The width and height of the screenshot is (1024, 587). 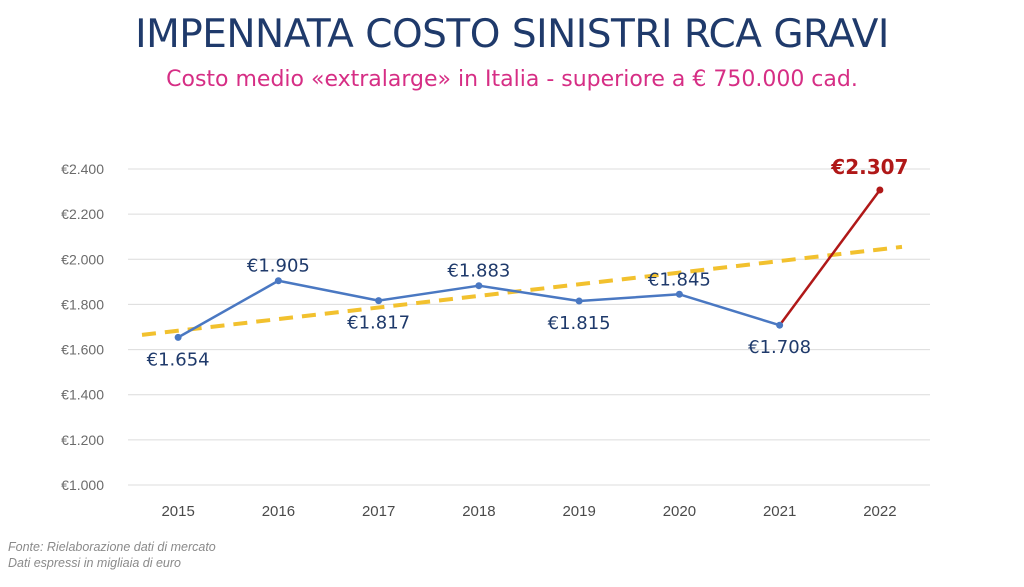 I want to click on data-label: €1.883, so click(x=478, y=271).